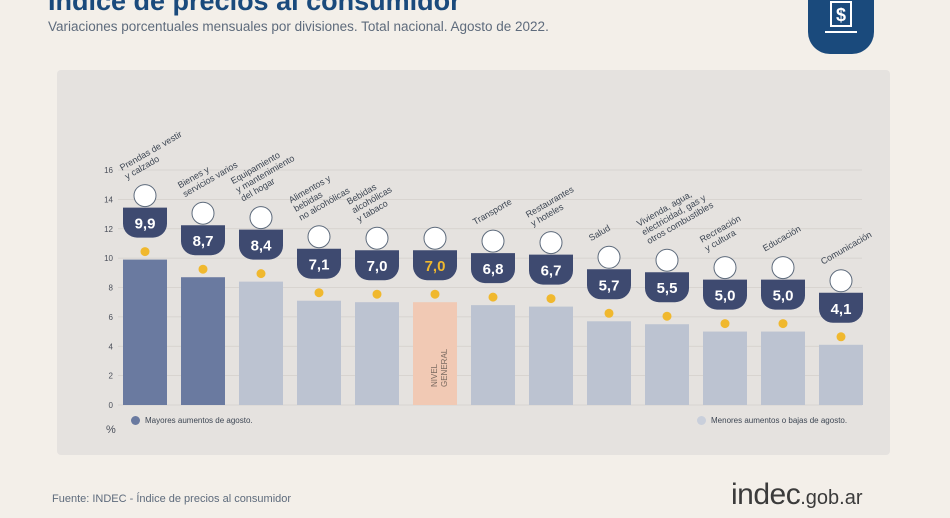  Describe the element at coordinates (797, 494) in the screenshot. I see `indec-logo: indec.gob.ar` at that location.